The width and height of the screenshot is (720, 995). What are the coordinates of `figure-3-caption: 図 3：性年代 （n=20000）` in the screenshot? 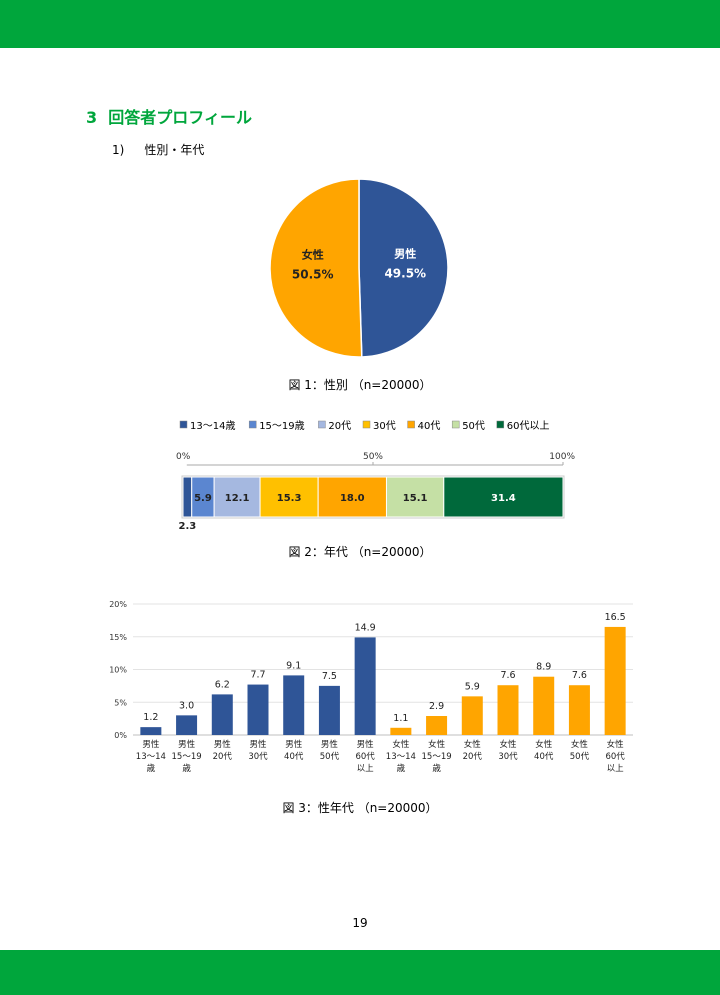 It's located at (360, 808).